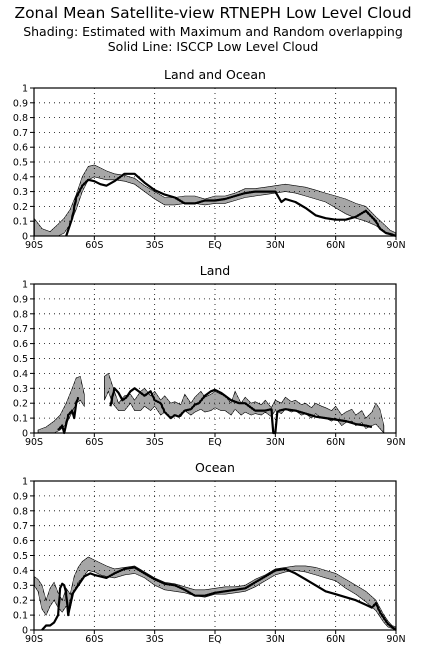  I want to click on chart-title: Land, so click(215, 270).